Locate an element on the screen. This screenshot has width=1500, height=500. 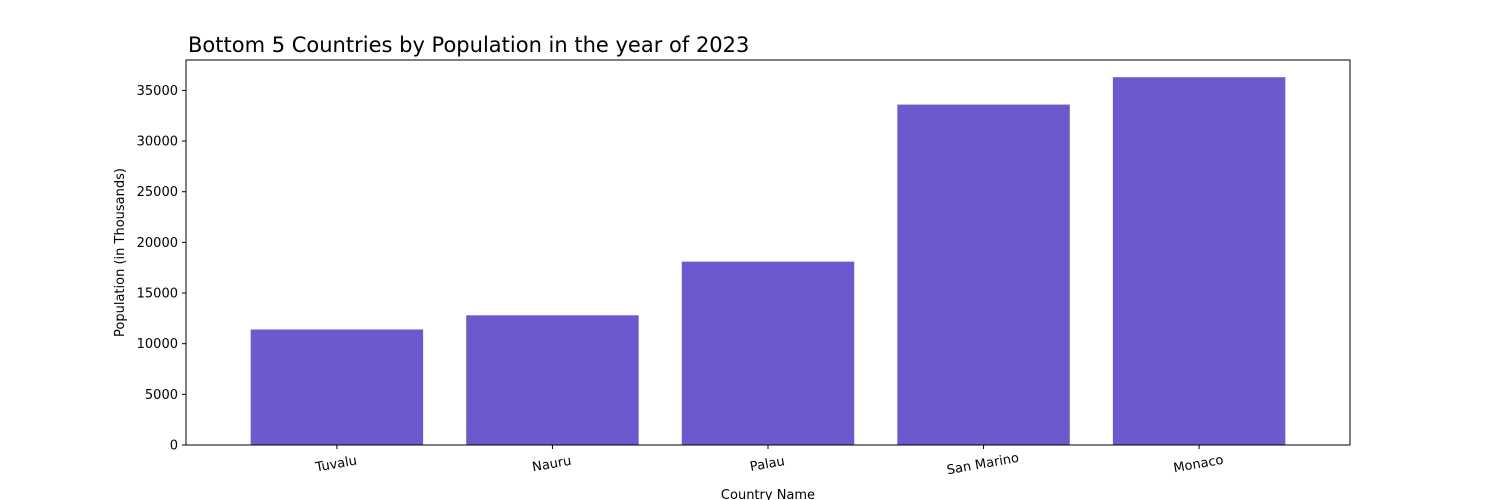
x-tick-label: Monaco is located at coordinates (1198, 465).